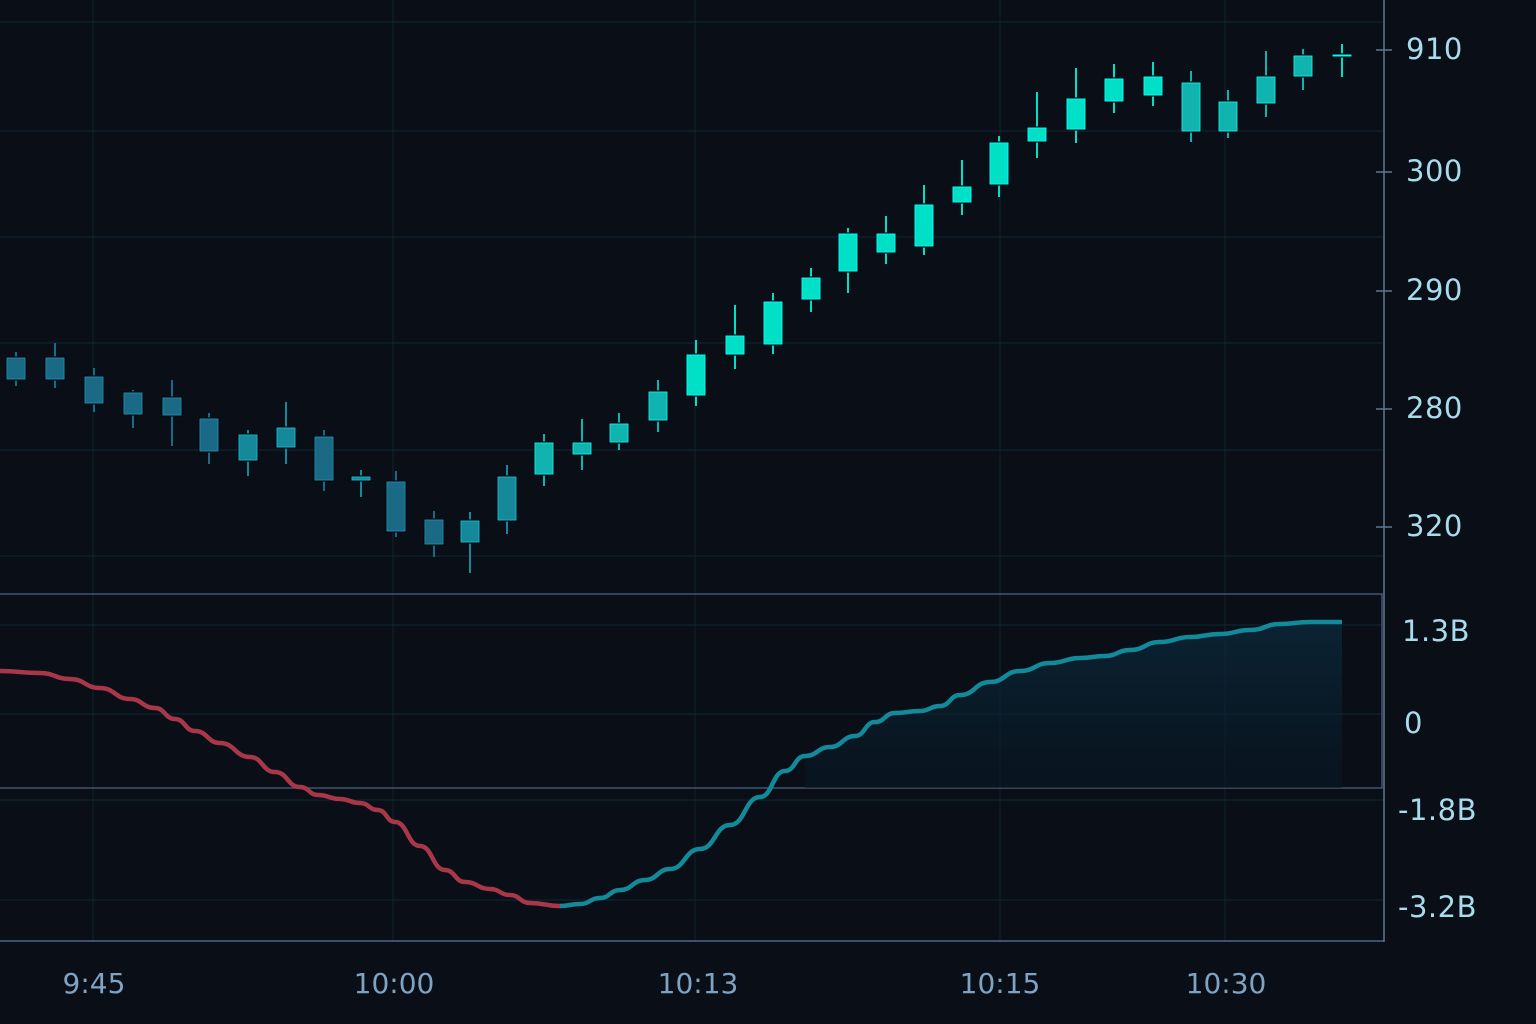  Describe the element at coordinates (1413, 723) in the screenshot. I see `indicator-tick-label: 0` at that location.